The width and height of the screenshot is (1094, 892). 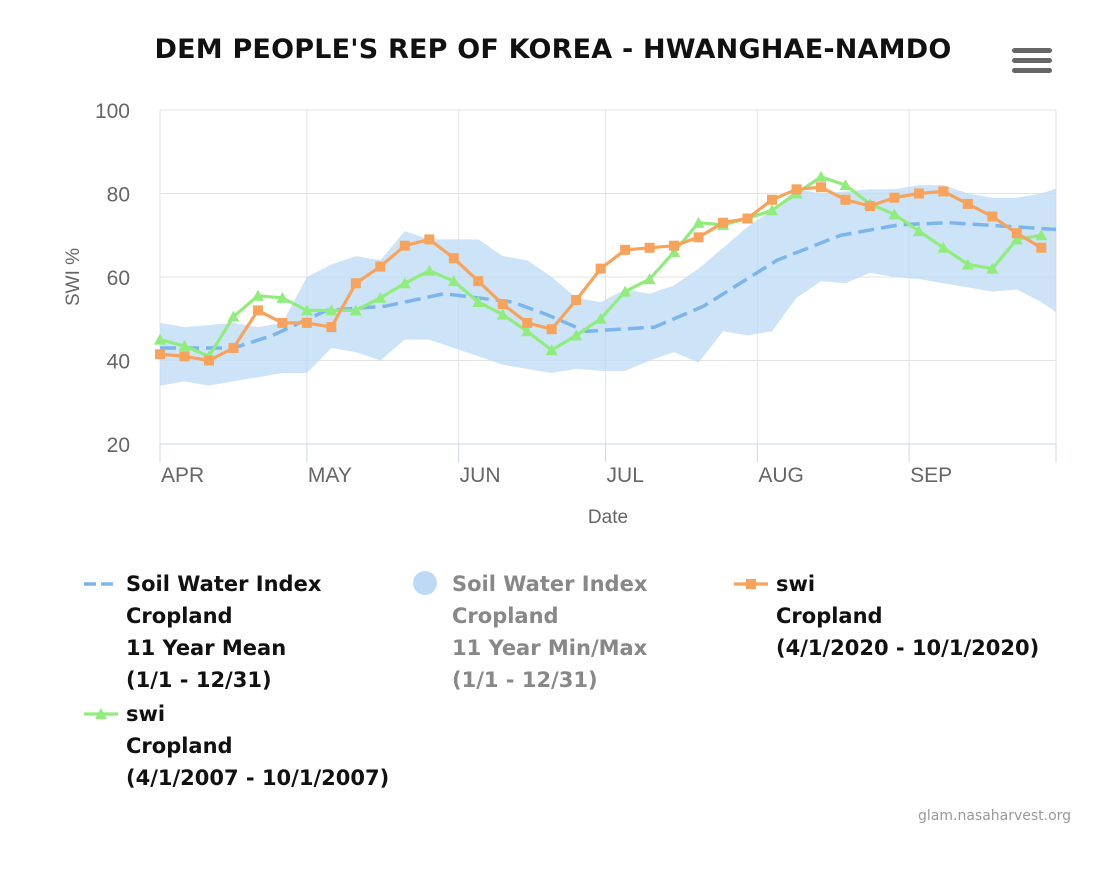 I want to click on y-tick-label: 100, so click(x=112, y=111).